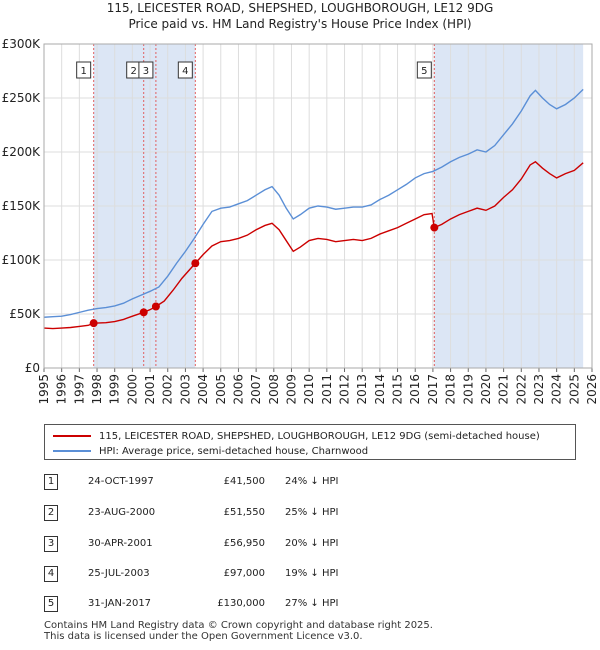 This screenshot has height=650, width=600. Describe the element at coordinates (244, 481) in the screenshot. I see `transaction-price: £41,500` at that location.